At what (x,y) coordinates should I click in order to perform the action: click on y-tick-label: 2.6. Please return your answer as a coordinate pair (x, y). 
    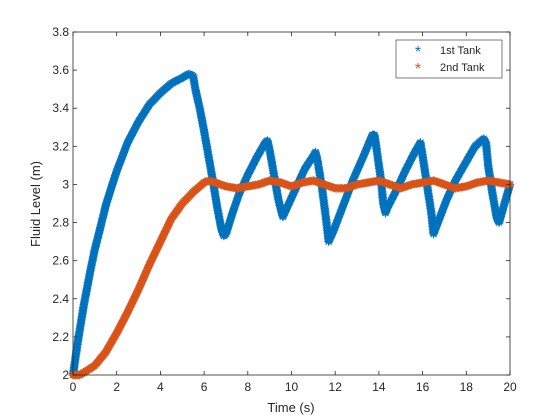
    Looking at the image, I should click on (60, 261).